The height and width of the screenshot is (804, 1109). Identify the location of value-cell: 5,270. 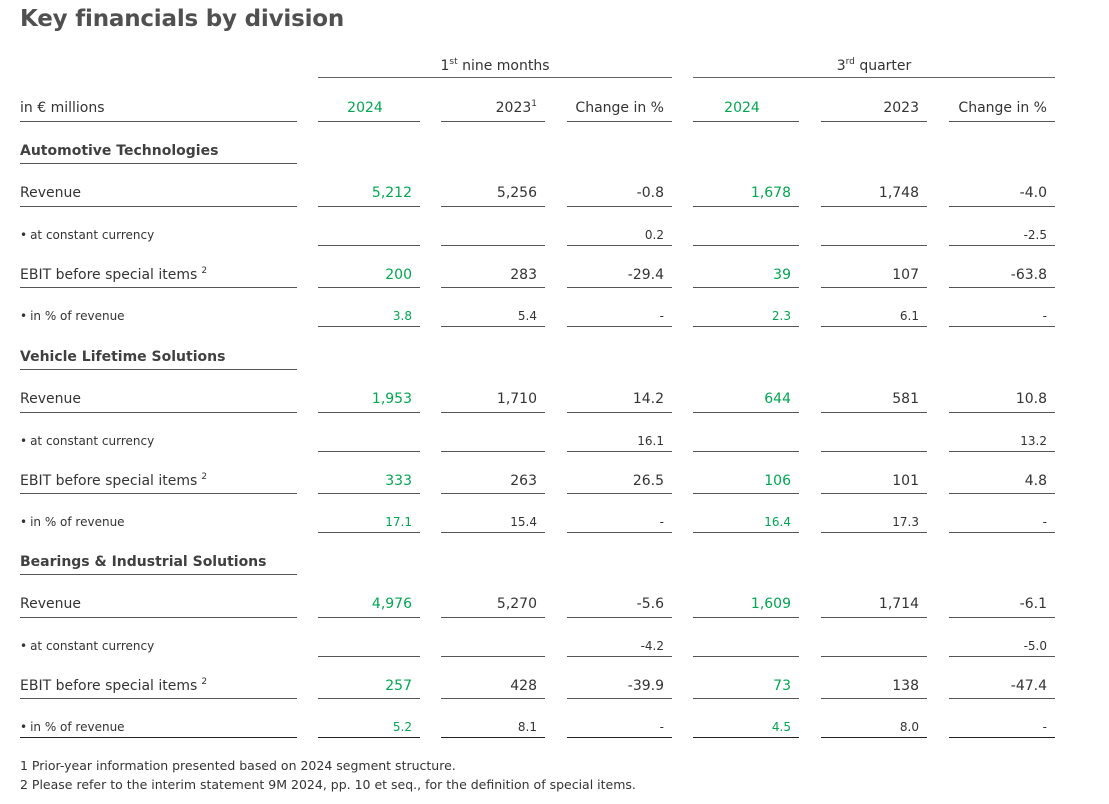
(516, 604).